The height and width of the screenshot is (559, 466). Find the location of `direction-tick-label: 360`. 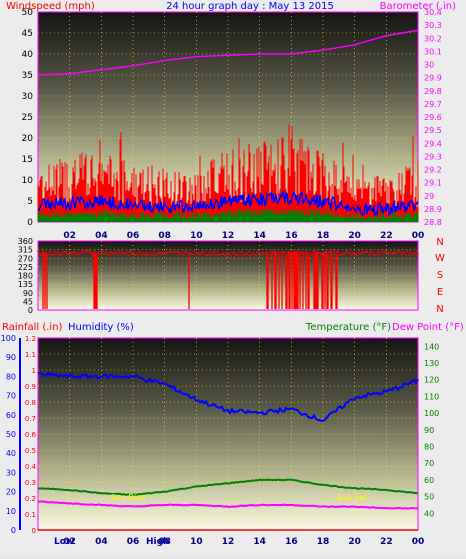

direction-tick-label: 360 is located at coordinates (25, 241).